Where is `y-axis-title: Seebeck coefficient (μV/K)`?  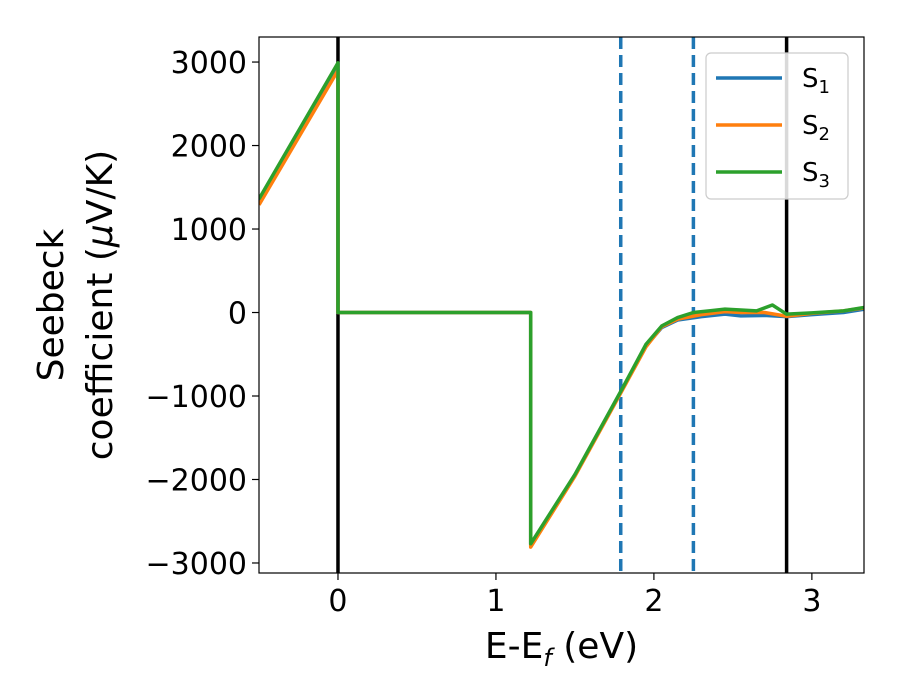 y-axis-title: Seebeck coefficient (μV/K) is located at coordinates (76, 305).